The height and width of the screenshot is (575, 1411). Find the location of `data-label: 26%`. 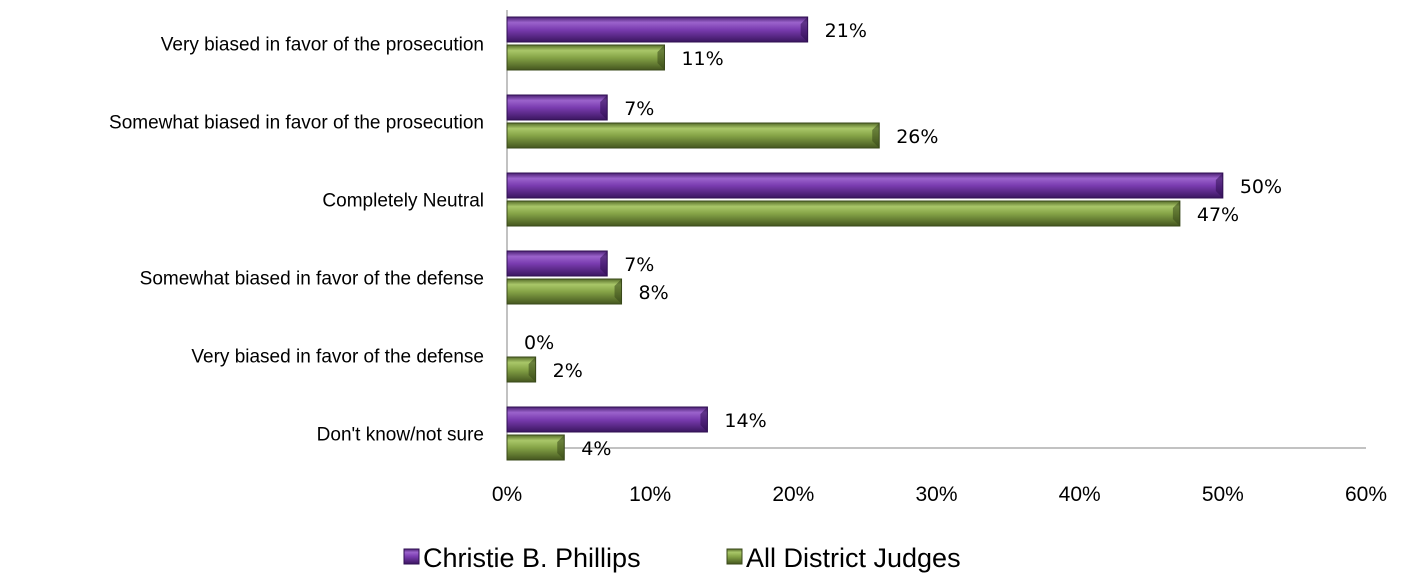

data-label: 26% is located at coordinates (917, 137).